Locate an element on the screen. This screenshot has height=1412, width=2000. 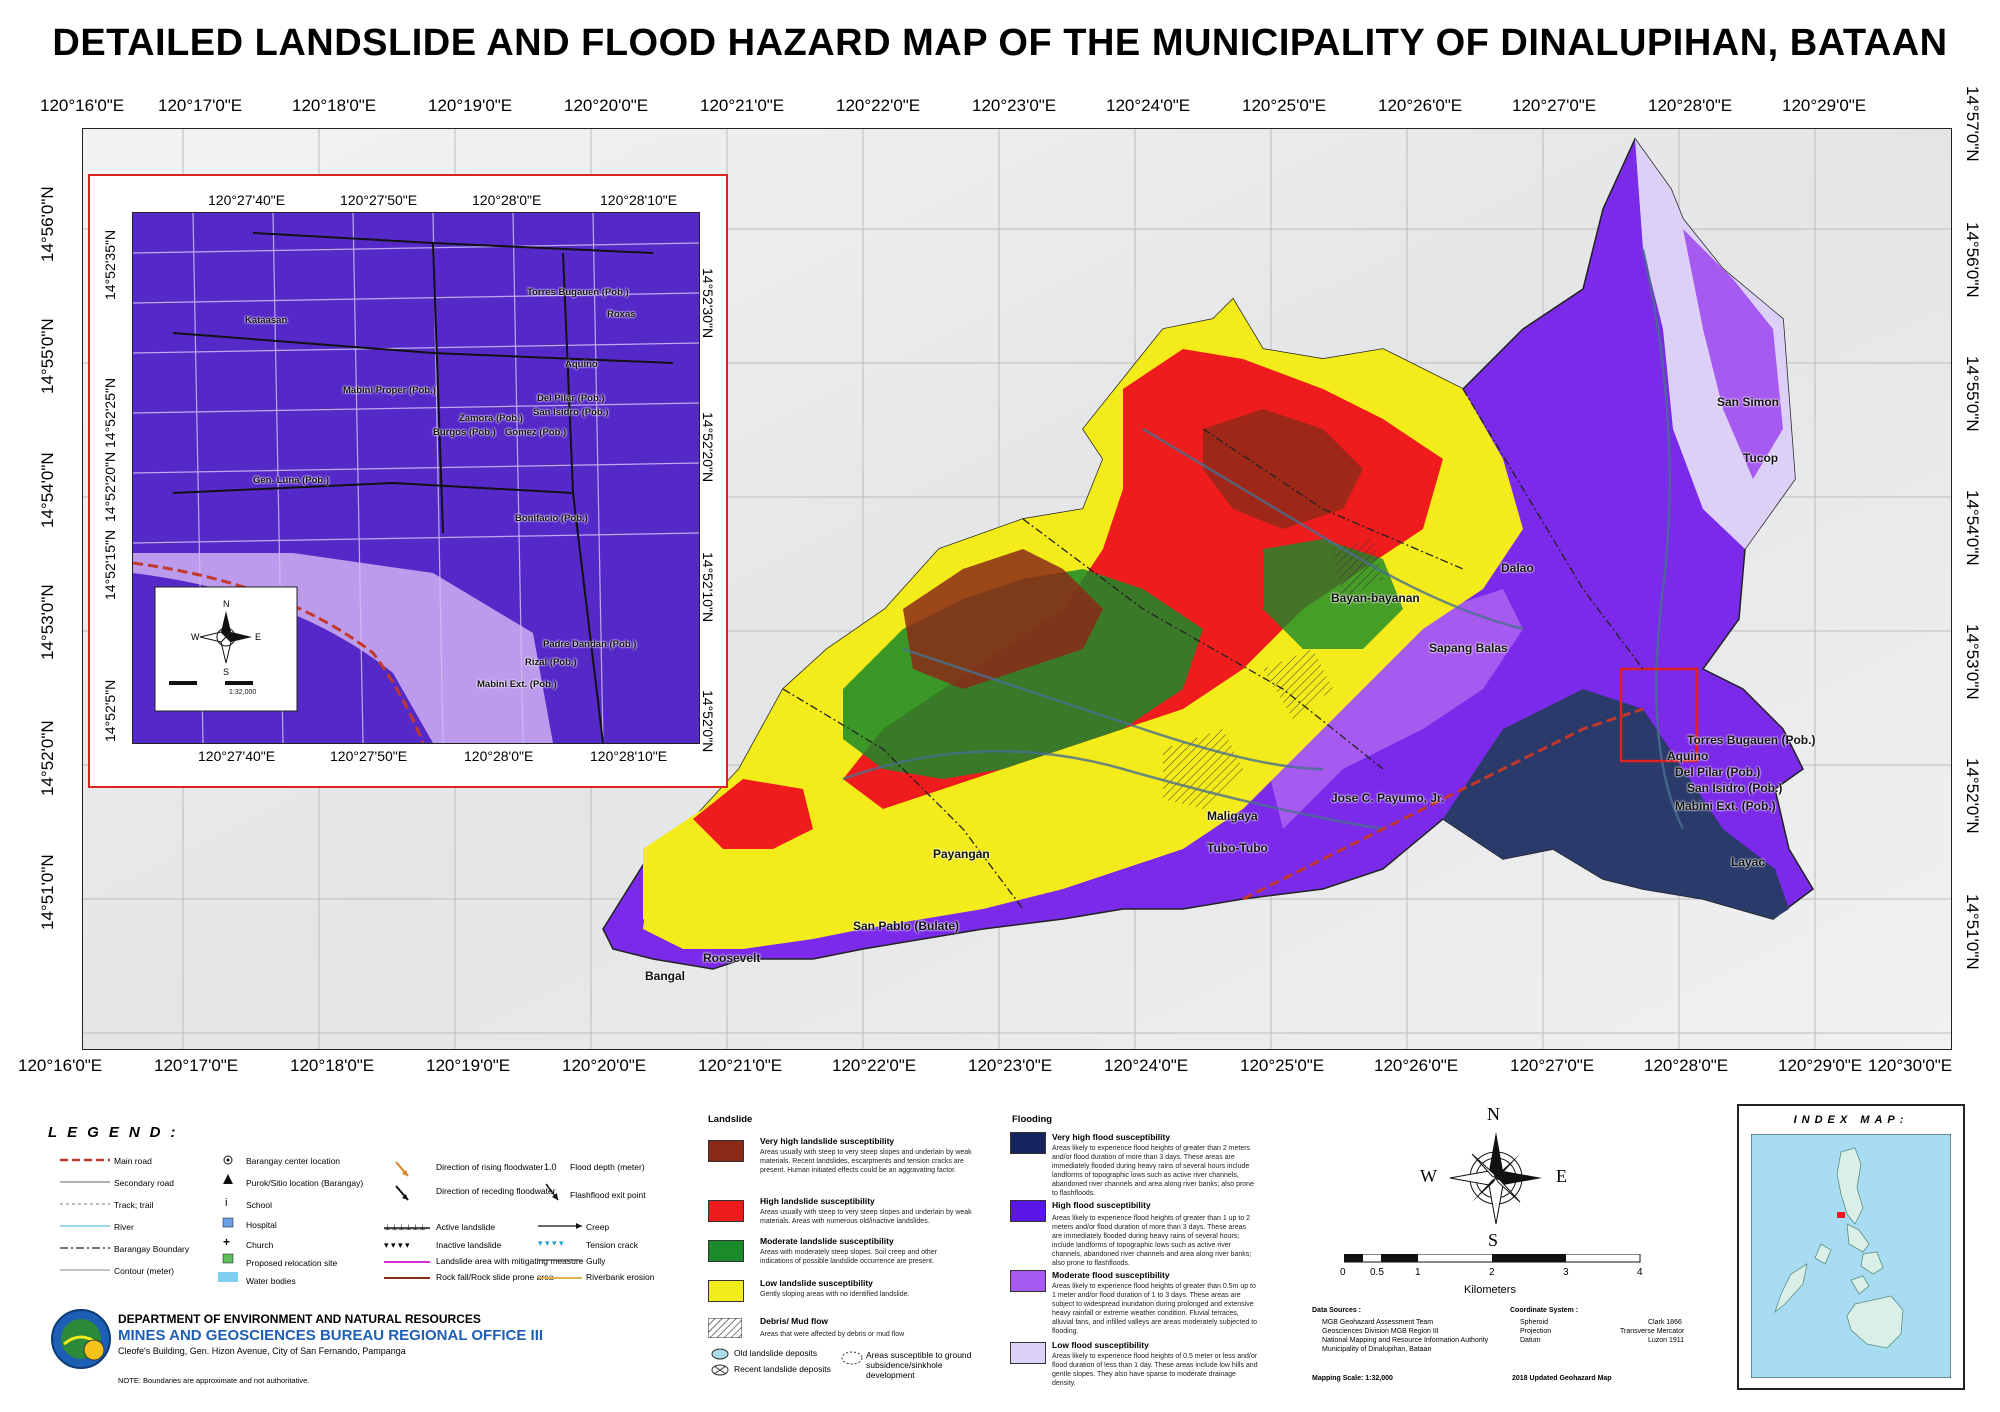
place-label: Tubo-Tubo is located at coordinates (1237, 848).